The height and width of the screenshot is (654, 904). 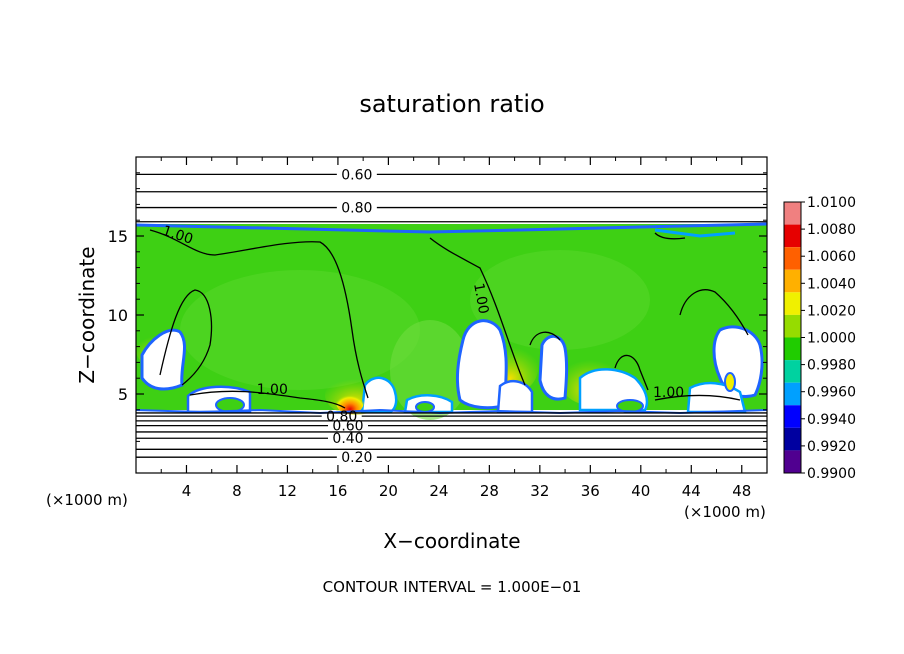 What do you see at coordinates (118, 315) in the screenshot?
I see `y-tick-label: 10` at bounding box center [118, 315].